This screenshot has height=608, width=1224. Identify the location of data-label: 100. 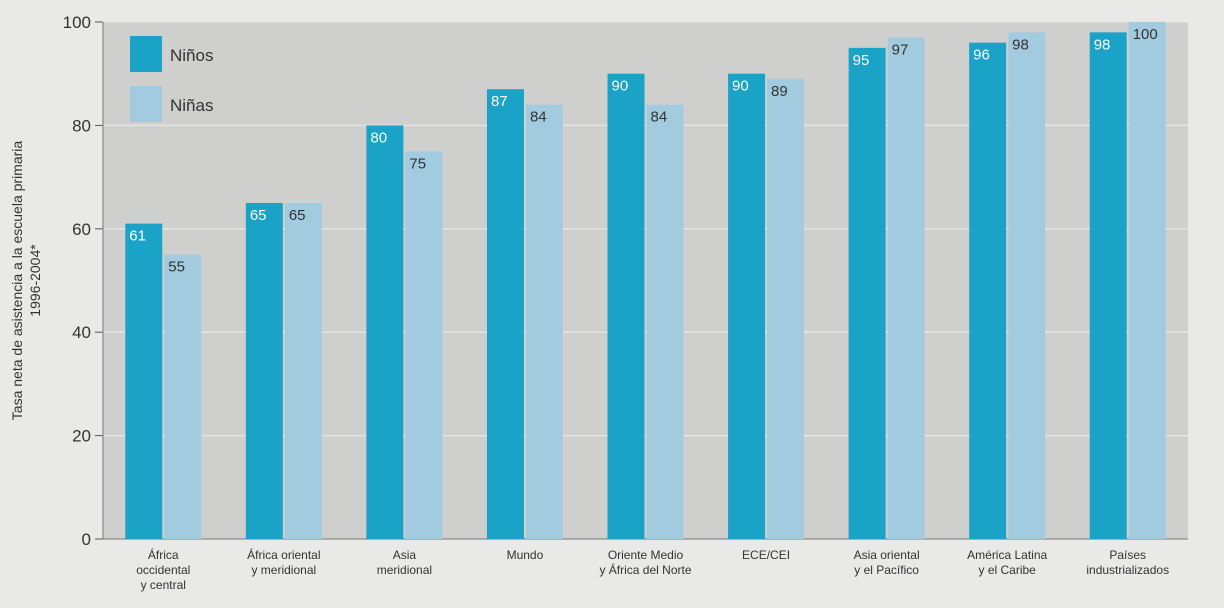
(1145, 34).